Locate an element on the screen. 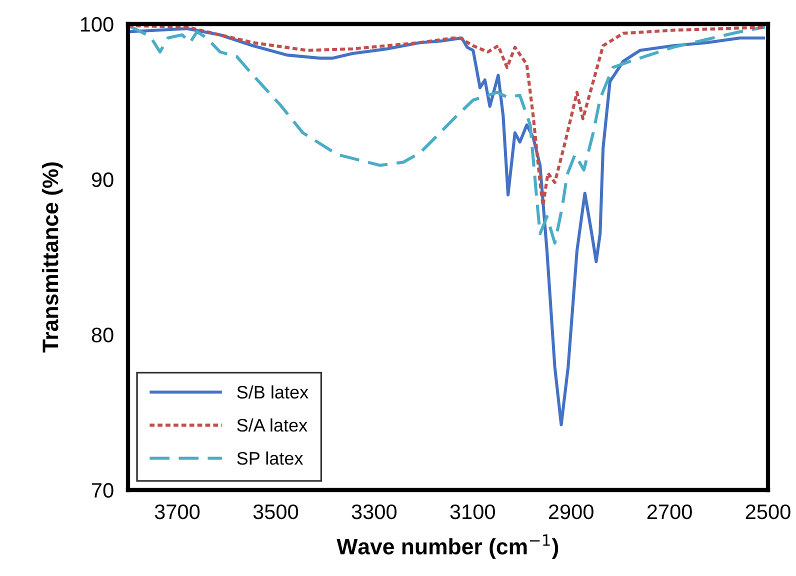 This screenshot has height=576, width=796. y-tick-label: 80 is located at coordinates (103, 335).